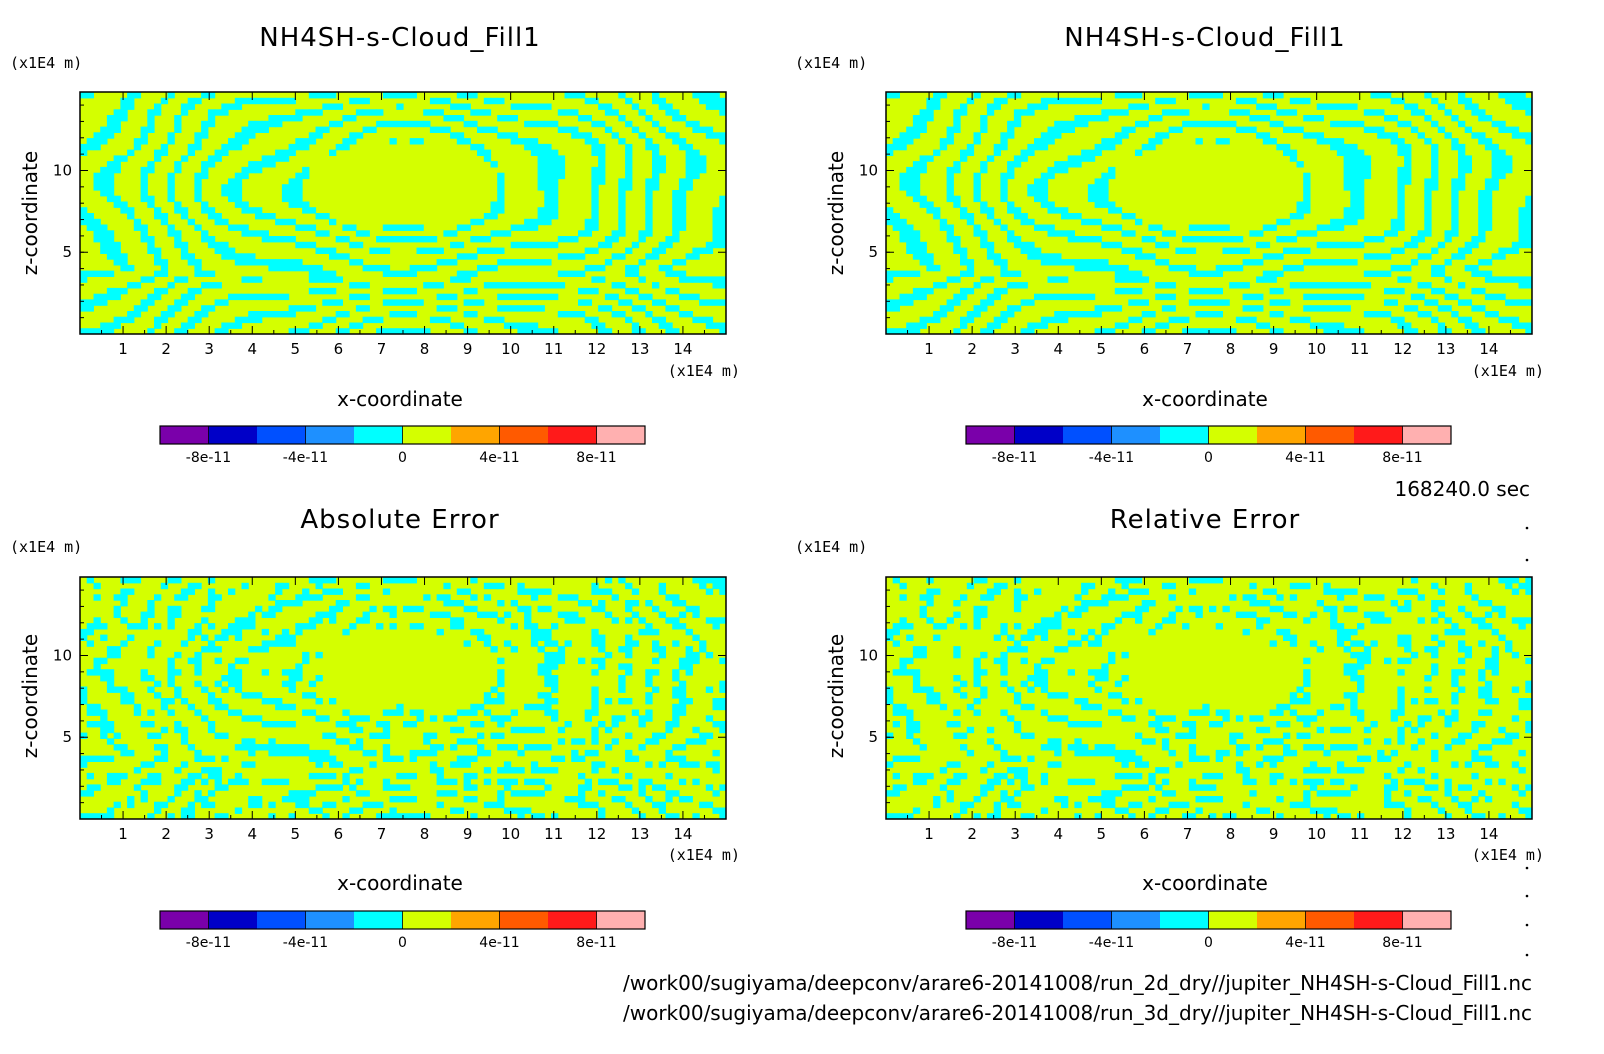 This screenshot has height=1054, width=1604. Describe the element at coordinates (836, 213) in the screenshot. I see `y-axis-label: z-coordinate` at that location.